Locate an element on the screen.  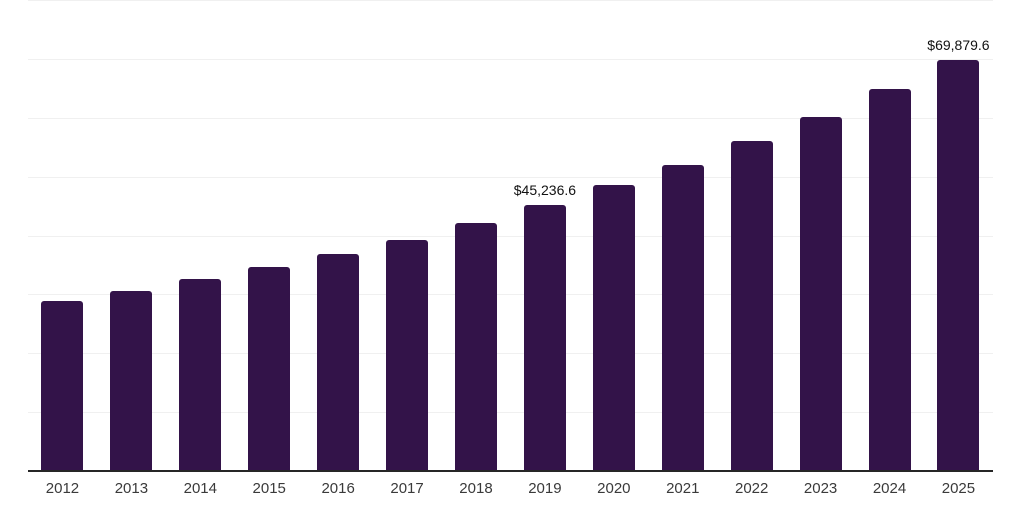
bar-slot-2024 is located at coordinates (889, 235).